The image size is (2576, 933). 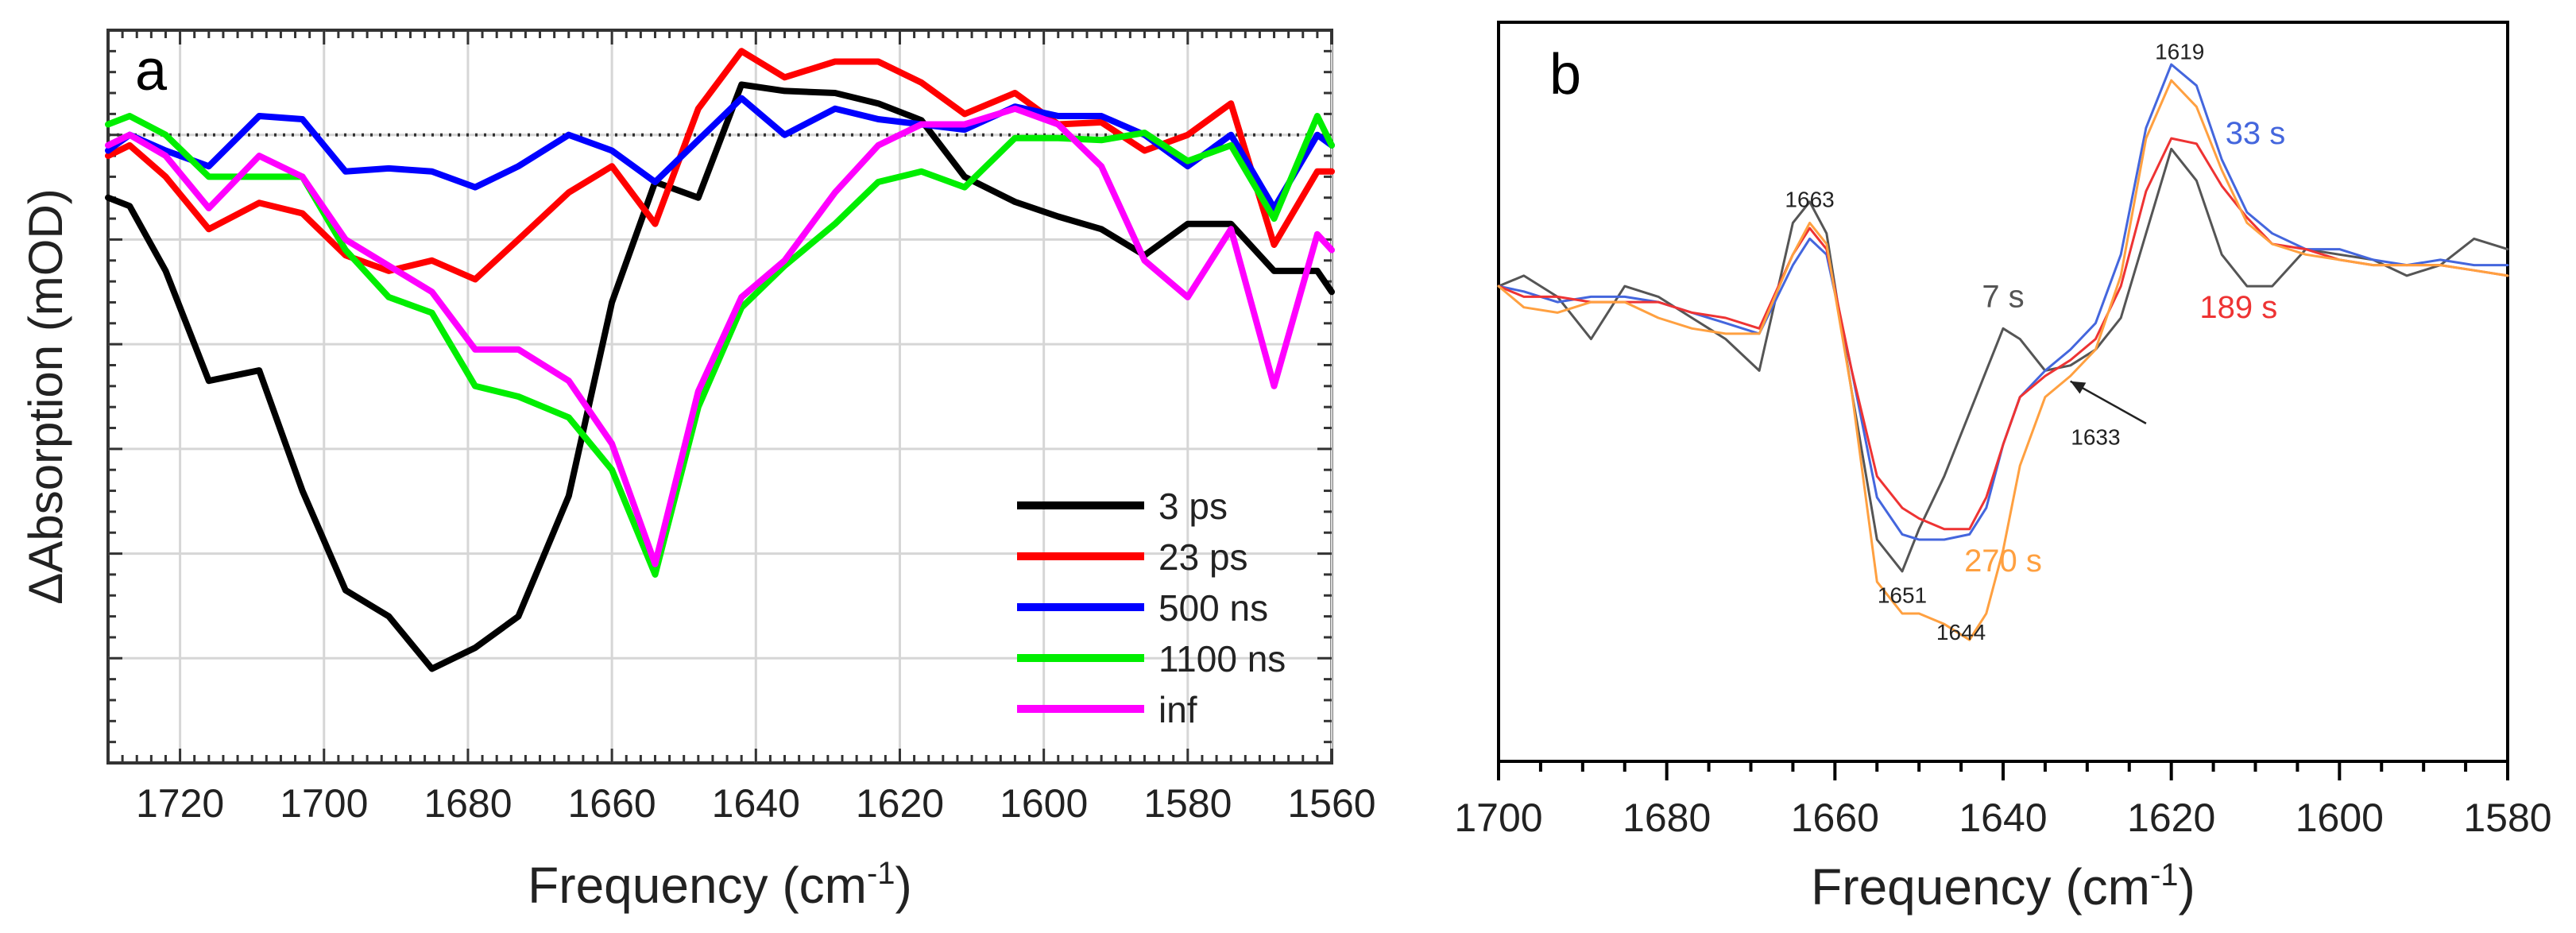 I want to click on series-label-270-s: 270 s, so click(x=2003, y=561).